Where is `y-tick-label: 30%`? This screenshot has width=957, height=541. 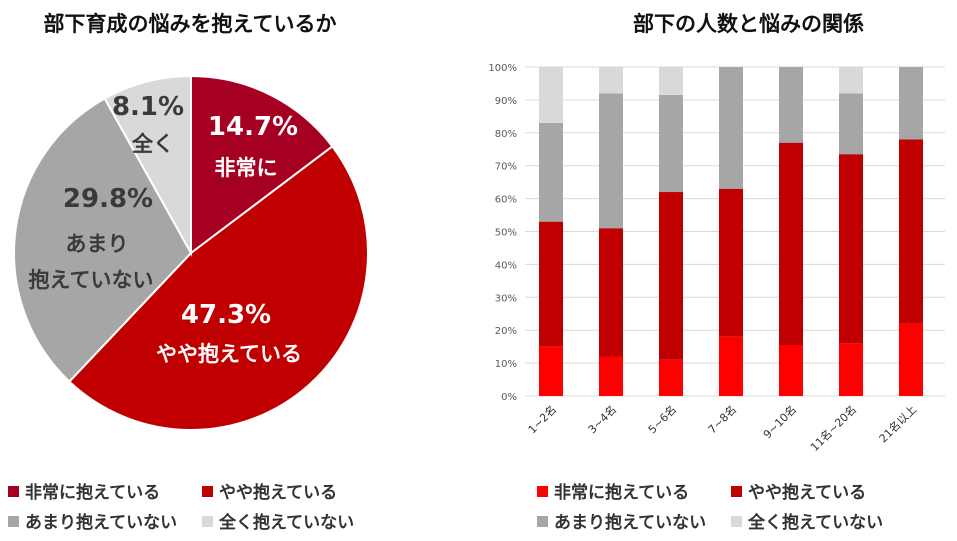 y-tick-label: 30% is located at coordinates (506, 298).